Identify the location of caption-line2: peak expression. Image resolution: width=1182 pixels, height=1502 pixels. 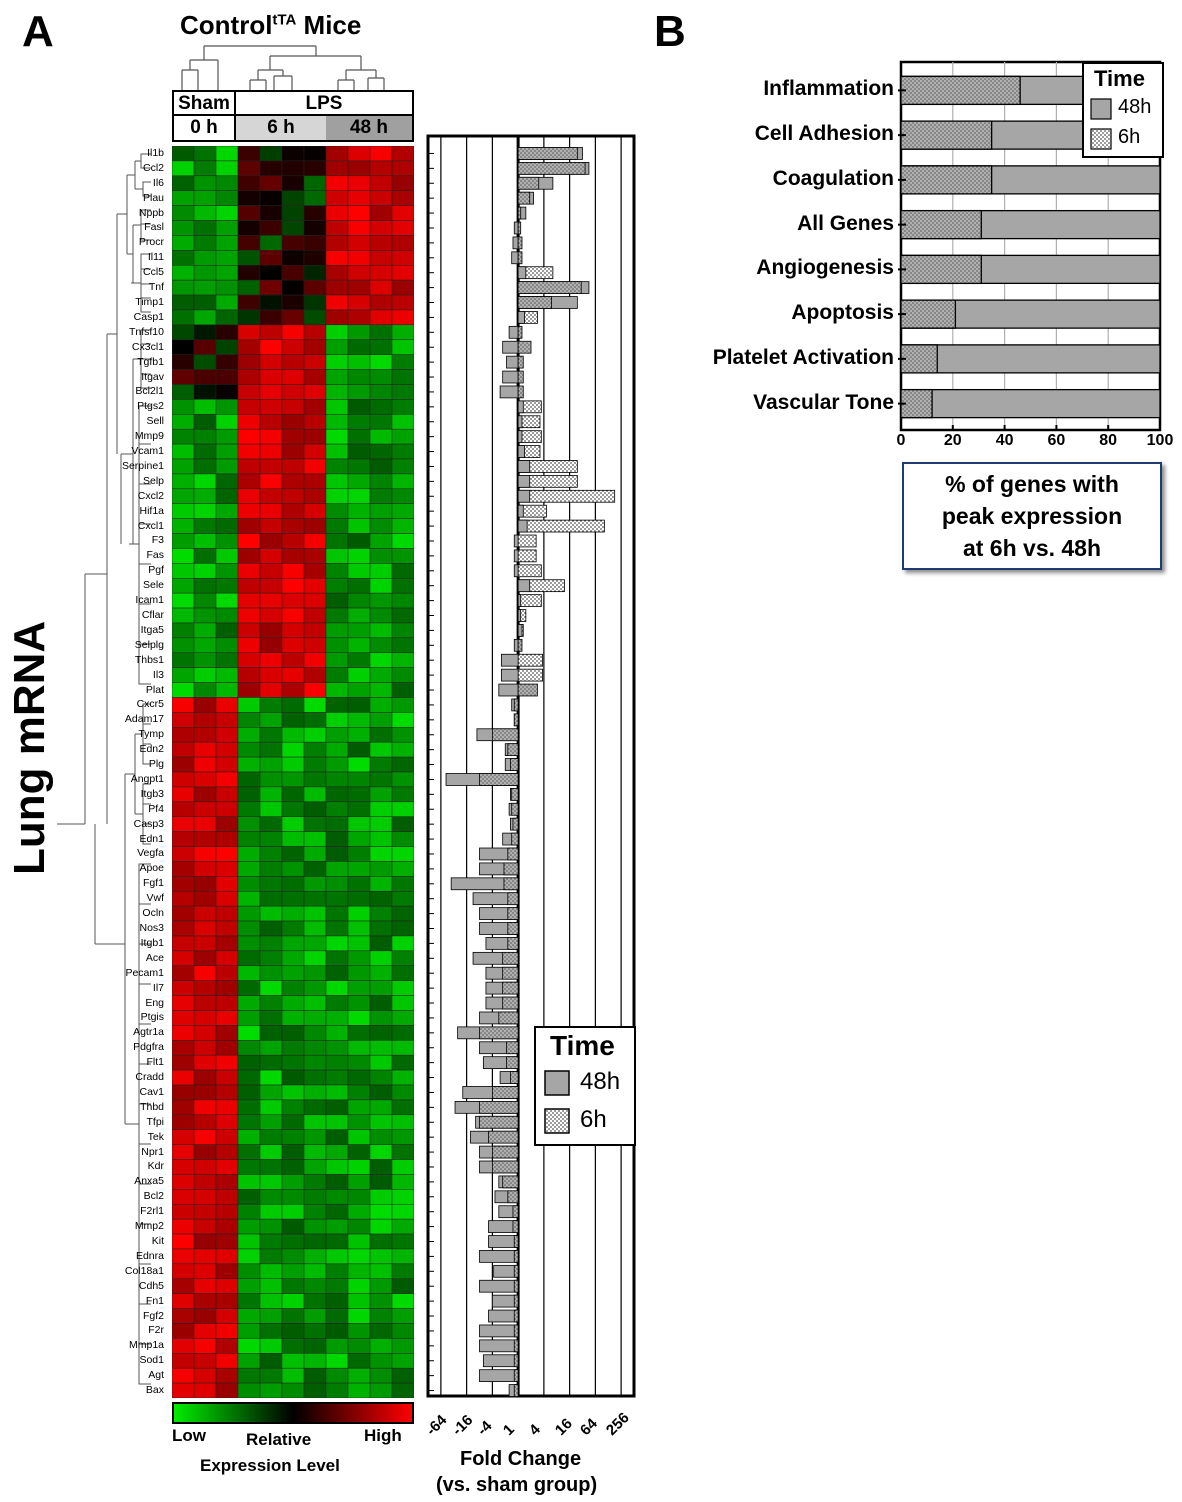
(1032, 516).